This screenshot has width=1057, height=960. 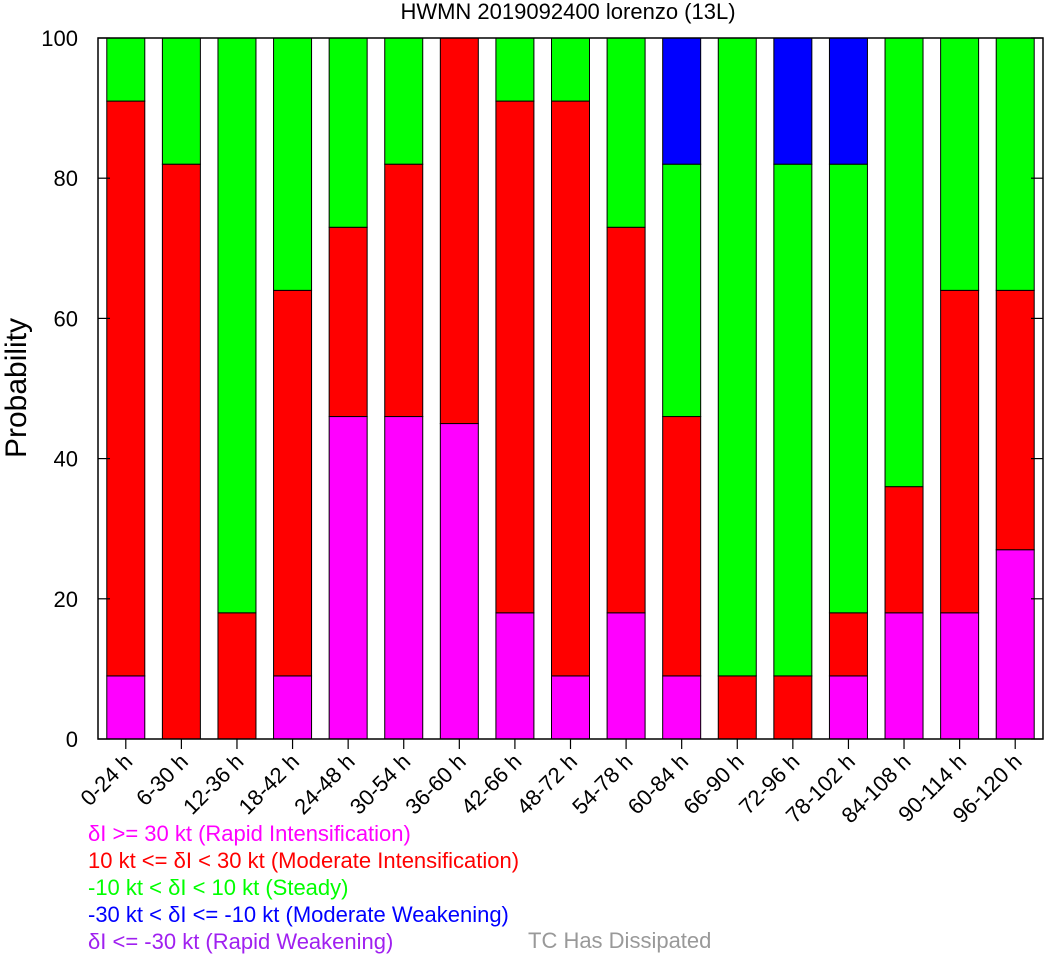 I want to click on bar-segment-90-114h-s2, so click(x=960, y=164).